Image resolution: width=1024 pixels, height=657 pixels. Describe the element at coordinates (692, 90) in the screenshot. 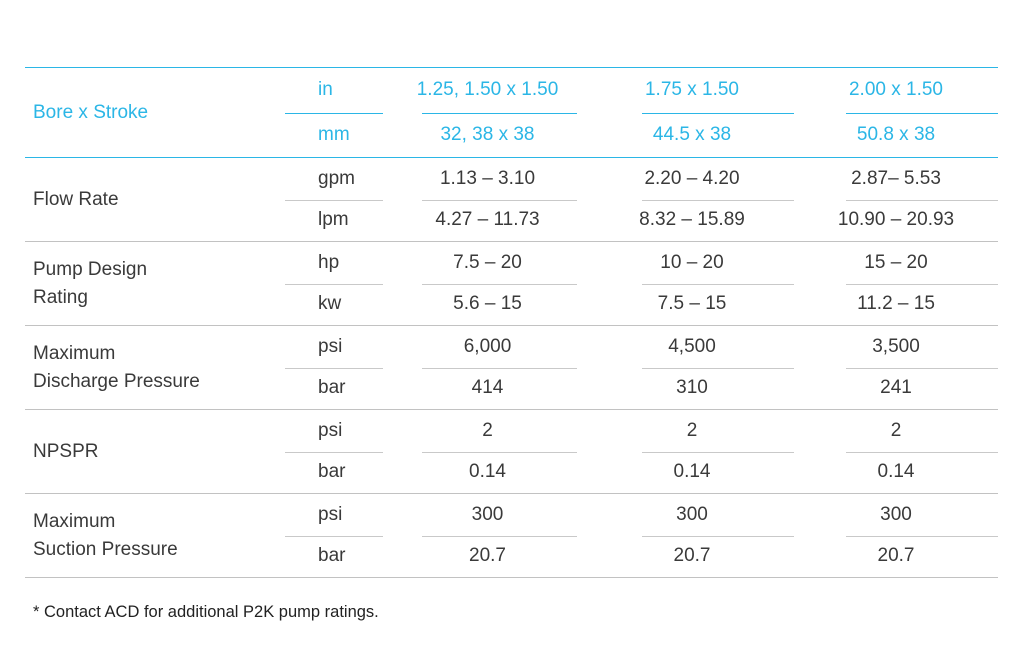

I see `table-cell: 1.75 x 1.50` at that location.